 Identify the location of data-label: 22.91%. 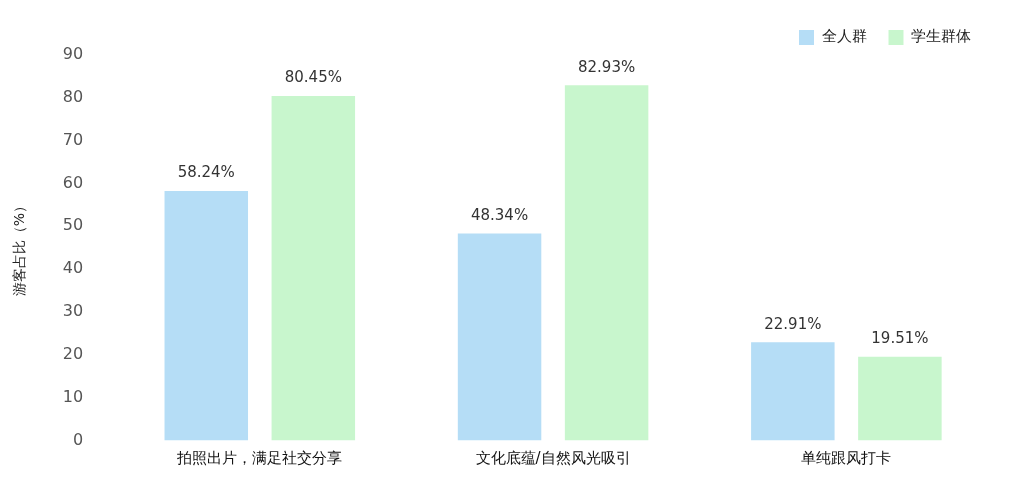
(793, 323).